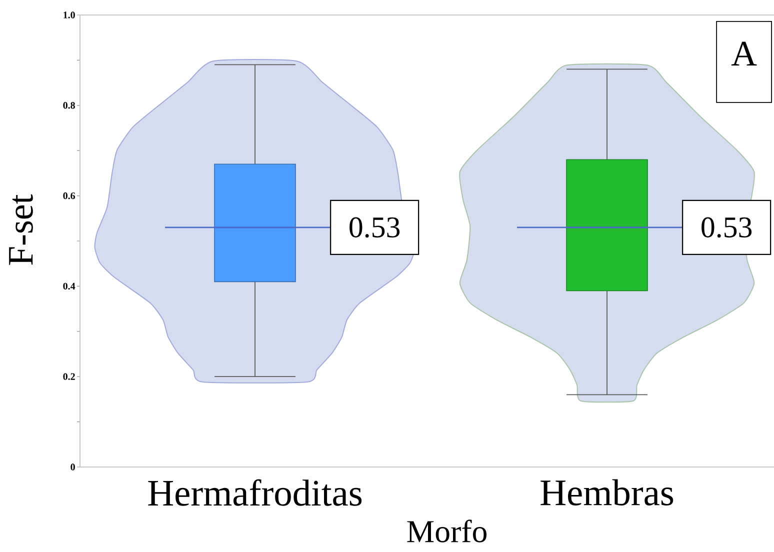 The height and width of the screenshot is (552, 774). I want to click on y-tick-label: 0.4, so click(69, 286).